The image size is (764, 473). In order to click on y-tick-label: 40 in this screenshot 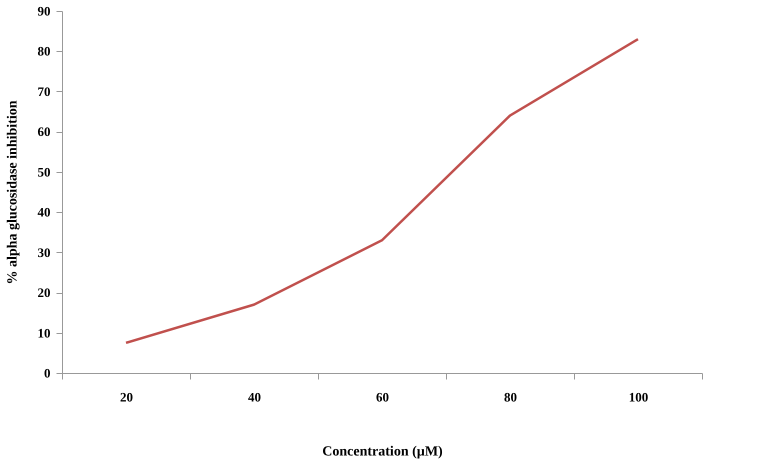, I will do `click(44, 212)`.